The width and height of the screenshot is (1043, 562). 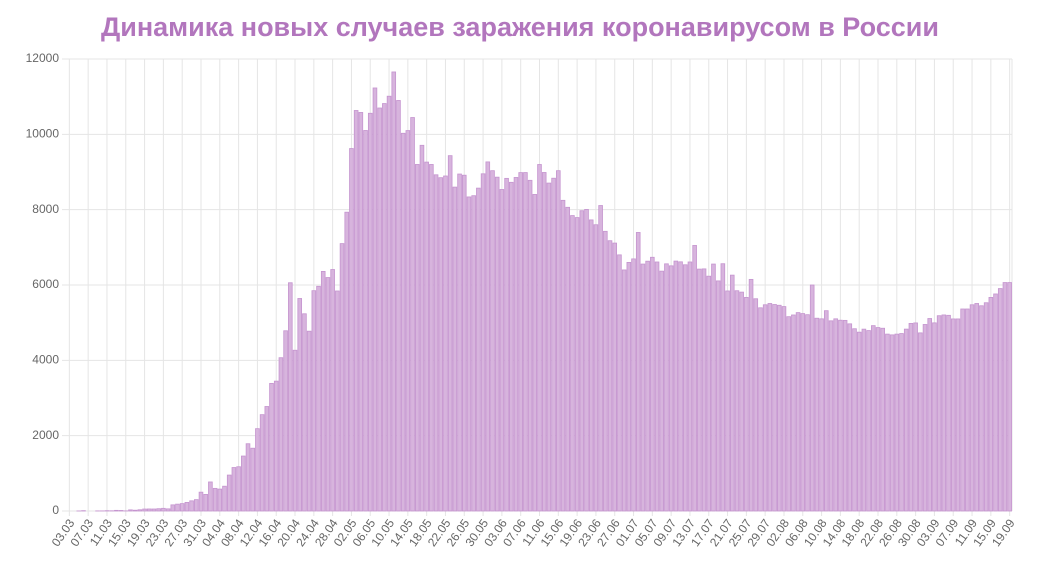 I want to click on y-tick-label: 8000, so click(x=45, y=209).